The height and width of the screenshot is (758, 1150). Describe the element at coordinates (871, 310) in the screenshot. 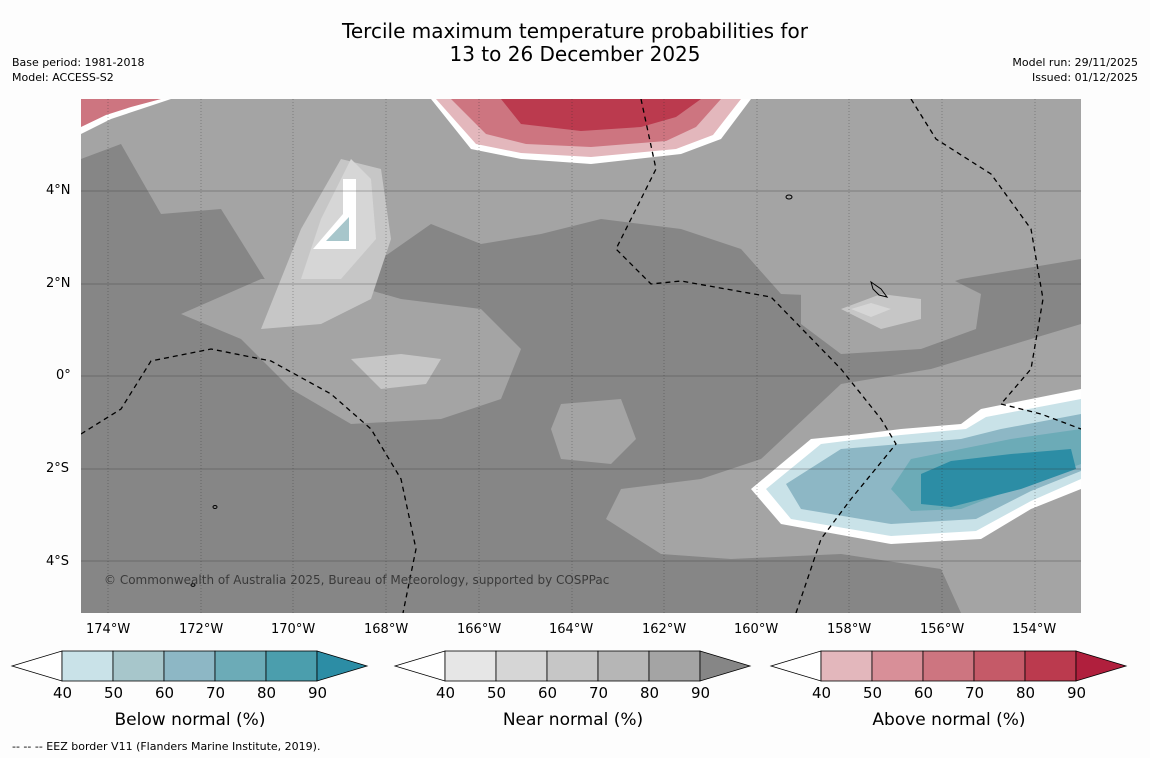

I see `near-normal-60-zone-east` at that location.